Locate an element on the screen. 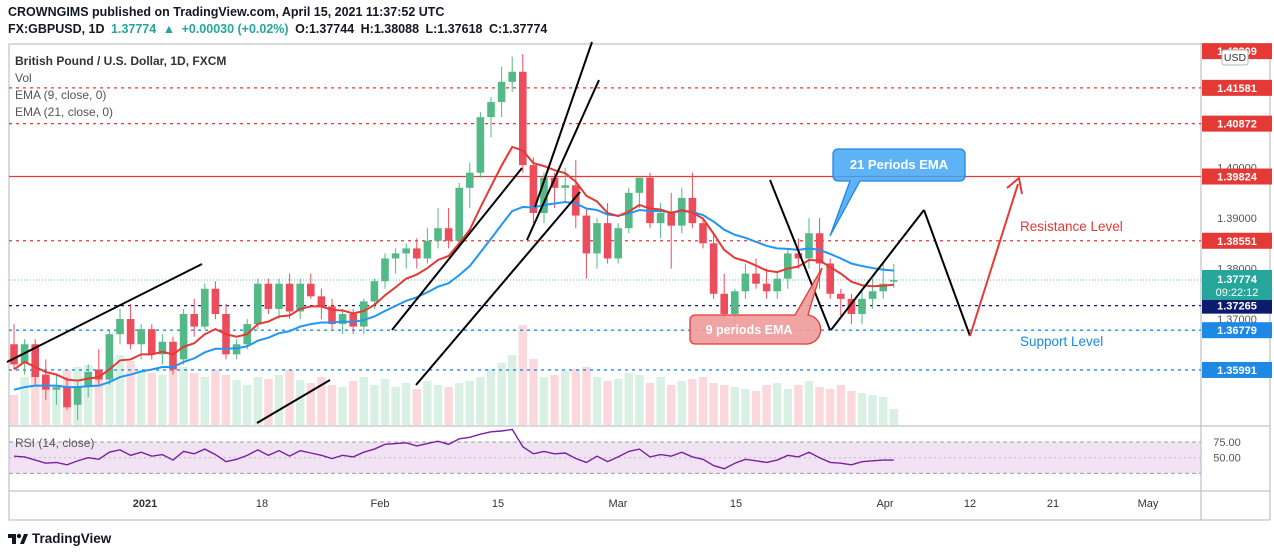  price-change: +0.00030 (+0.02%) is located at coordinates (235, 29).